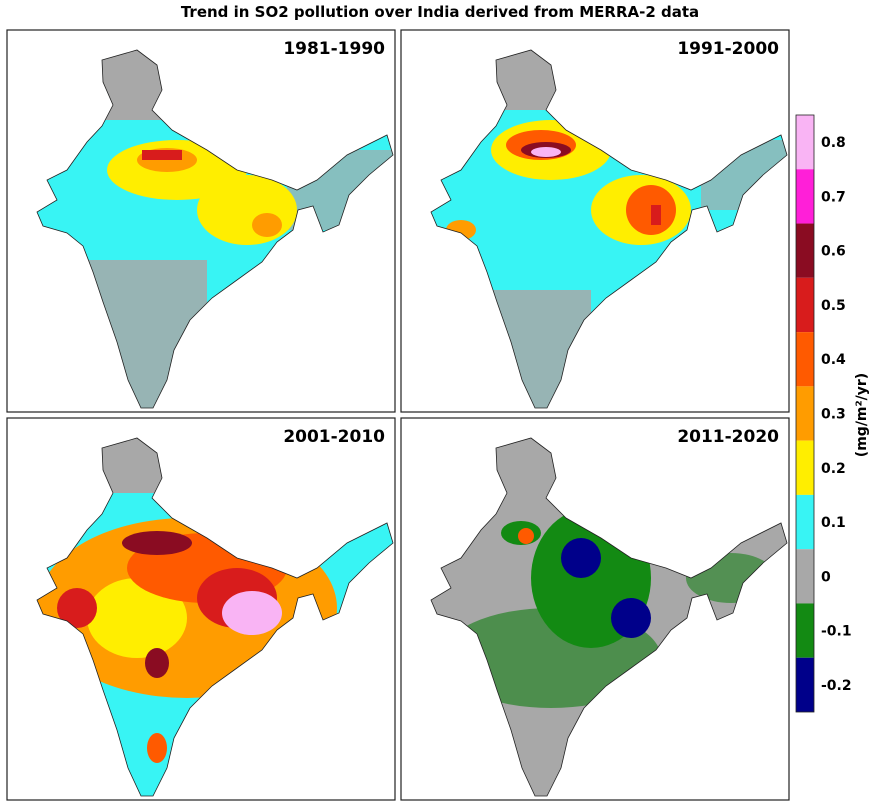 This screenshot has width=887, height=812. I want to click on panel-title: 1981-1990, so click(334, 49).